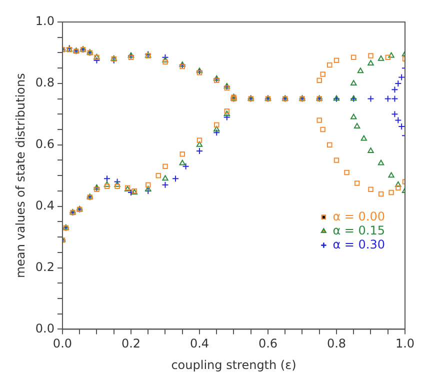  I want to click on x-axis-title: coupling strength (ε), so click(233, 365).